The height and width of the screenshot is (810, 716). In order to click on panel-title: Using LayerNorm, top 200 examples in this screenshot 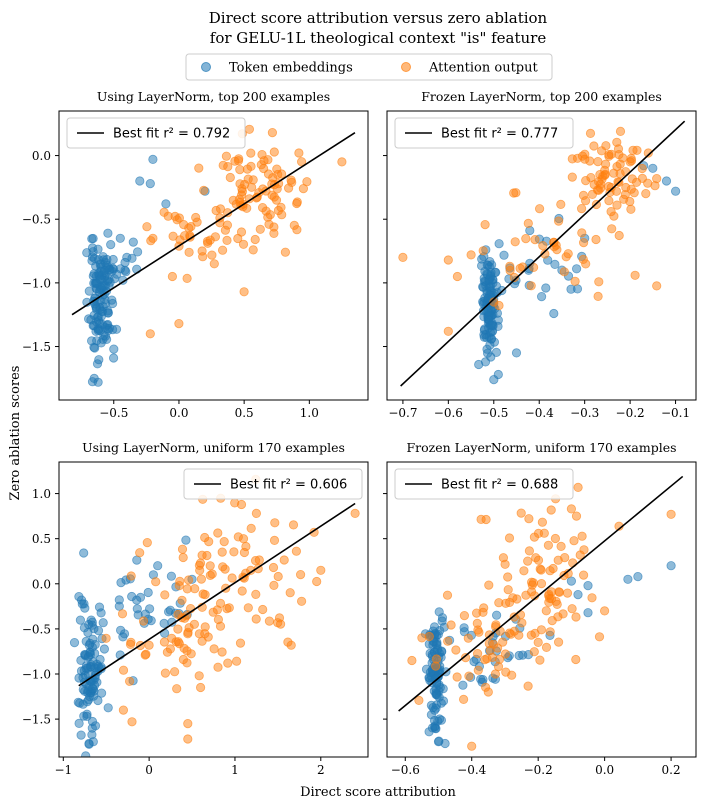, I will do `click(213, 96)`.